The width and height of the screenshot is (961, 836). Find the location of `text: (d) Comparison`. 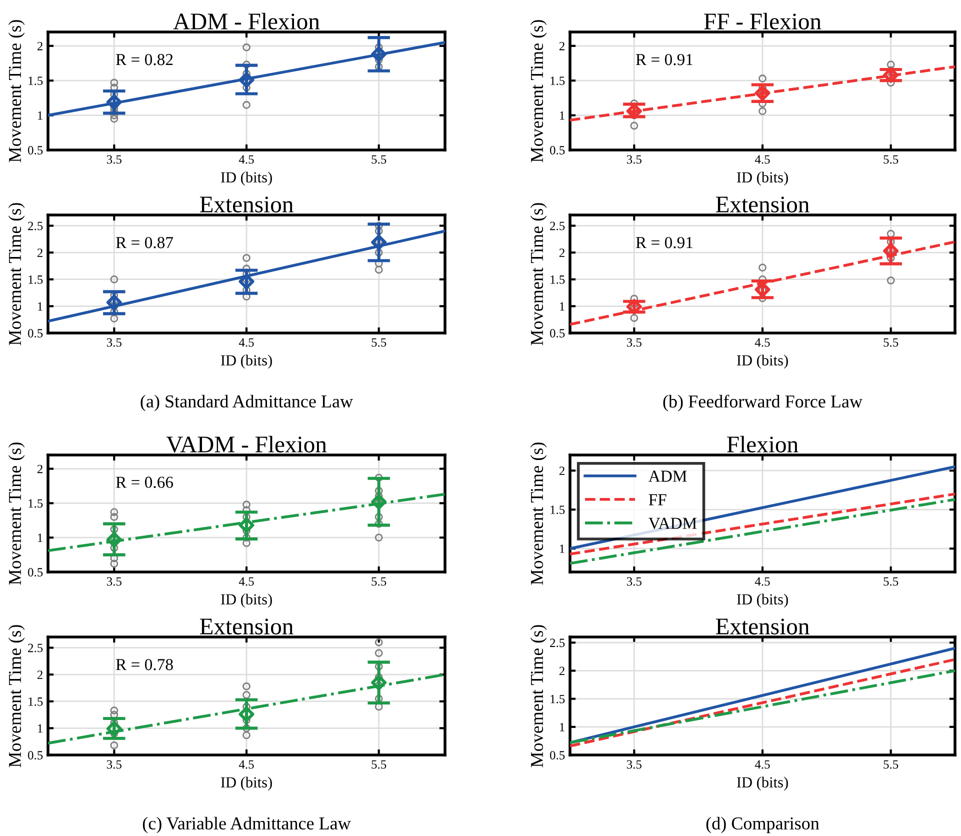

text: (d) Comparison is located at coordinates (763, 825).